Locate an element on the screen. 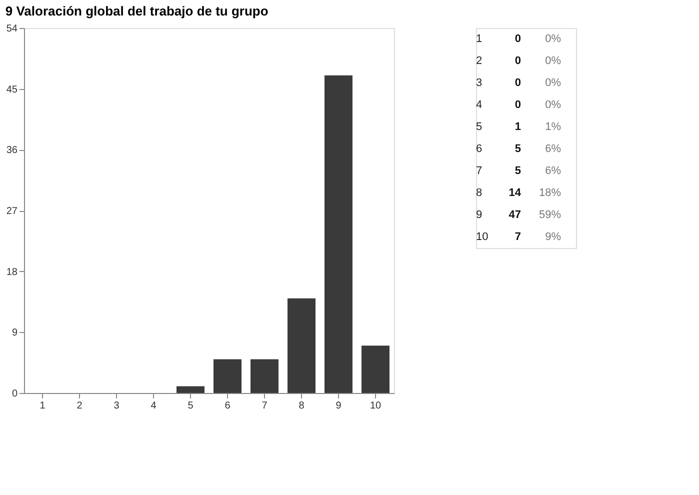 The height and width of the screenshot is (495, 699). text: 1 is located at coordinates (479, 39).